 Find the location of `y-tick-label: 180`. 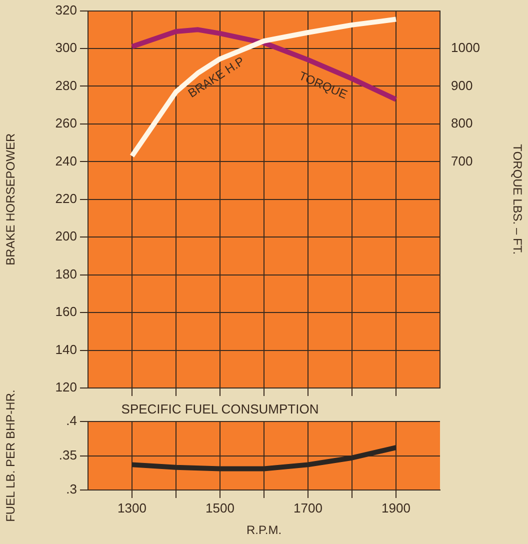

y-tick-label: 180 is located at coordinates (66, 274).